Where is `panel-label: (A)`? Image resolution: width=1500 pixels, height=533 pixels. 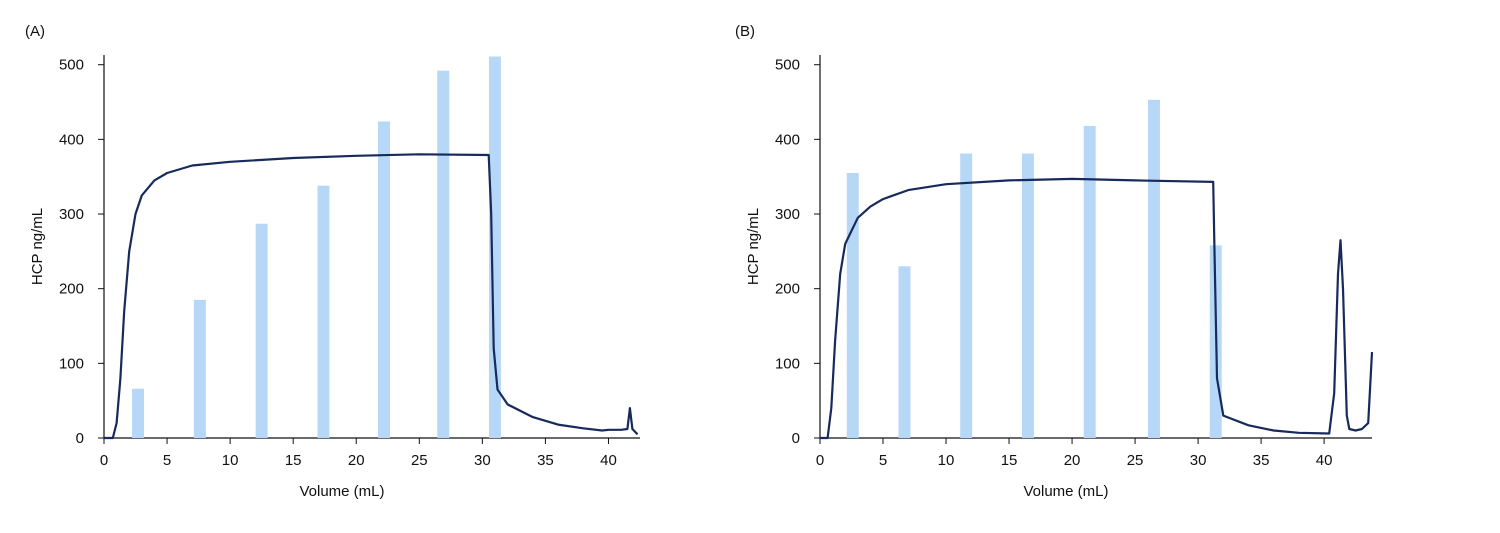
panel-label: (A) is located at coordinates (35, 31).